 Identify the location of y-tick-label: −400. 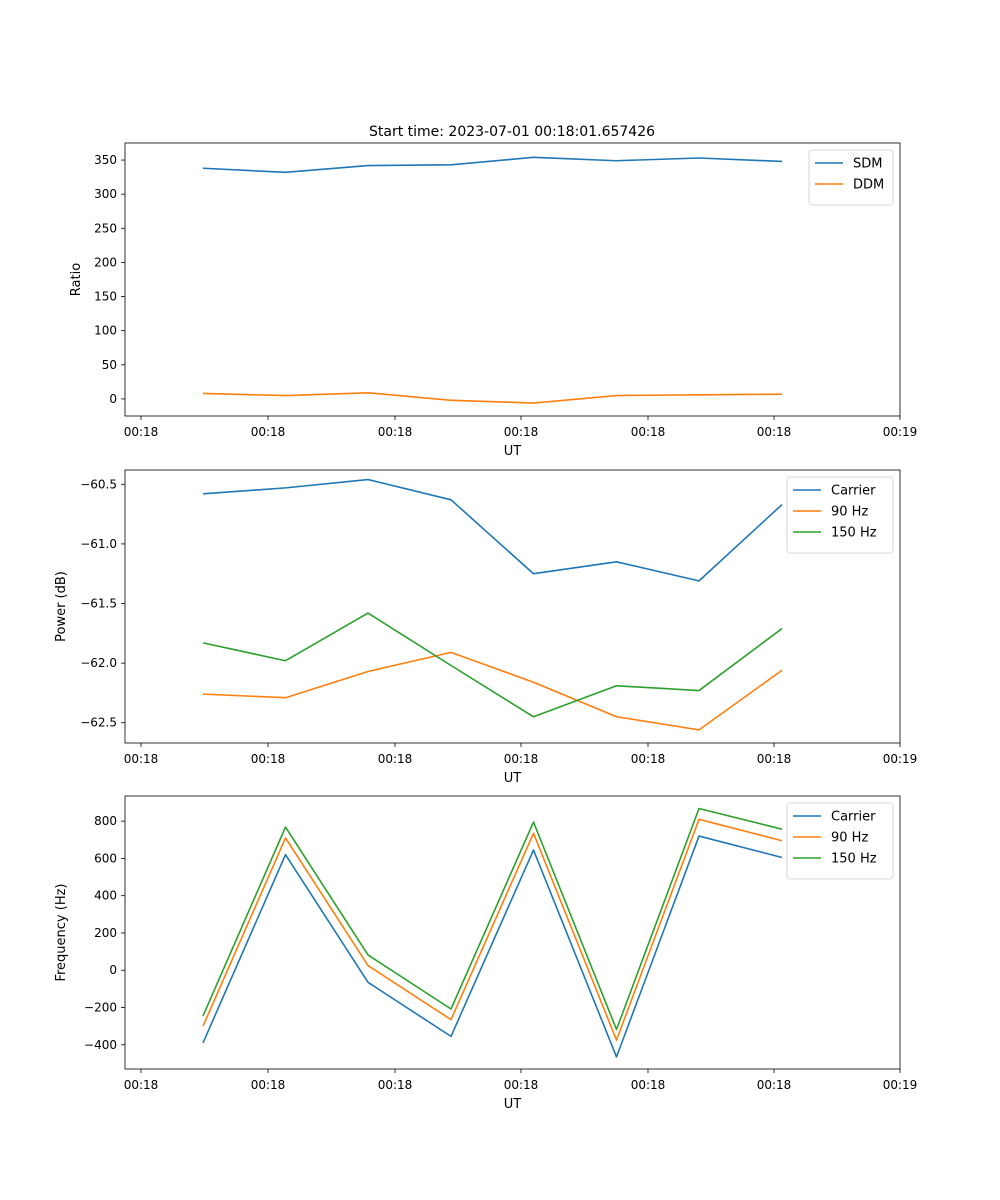
(100, 1045).